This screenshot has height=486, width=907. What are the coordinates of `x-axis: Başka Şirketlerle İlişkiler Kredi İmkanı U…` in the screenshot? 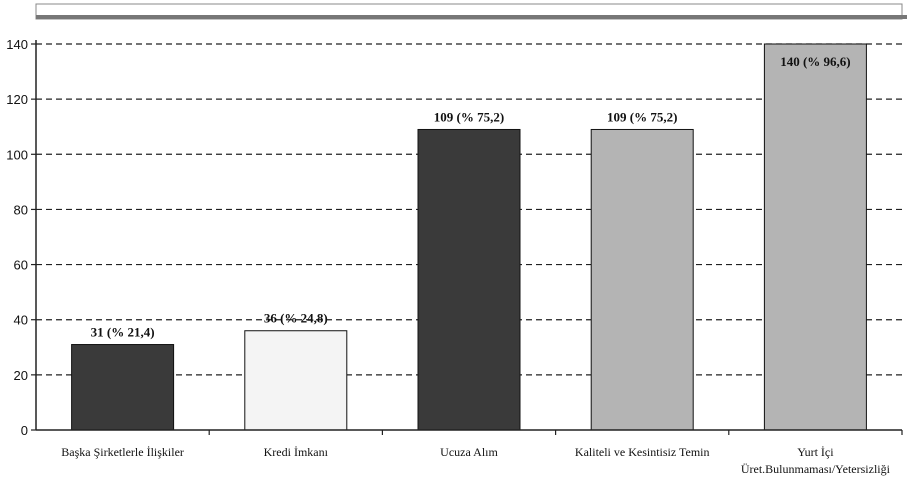 It's located at (469, 452).